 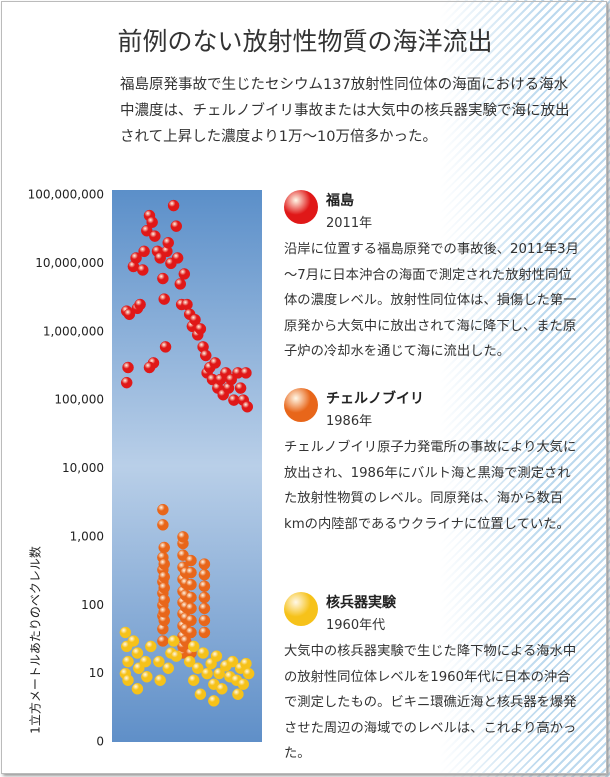 What do you see at coordinates (305, 41) in the screenshot?
I see `title: 前例のない放射性物質の海洋流出` at bounding box center [305, 41].